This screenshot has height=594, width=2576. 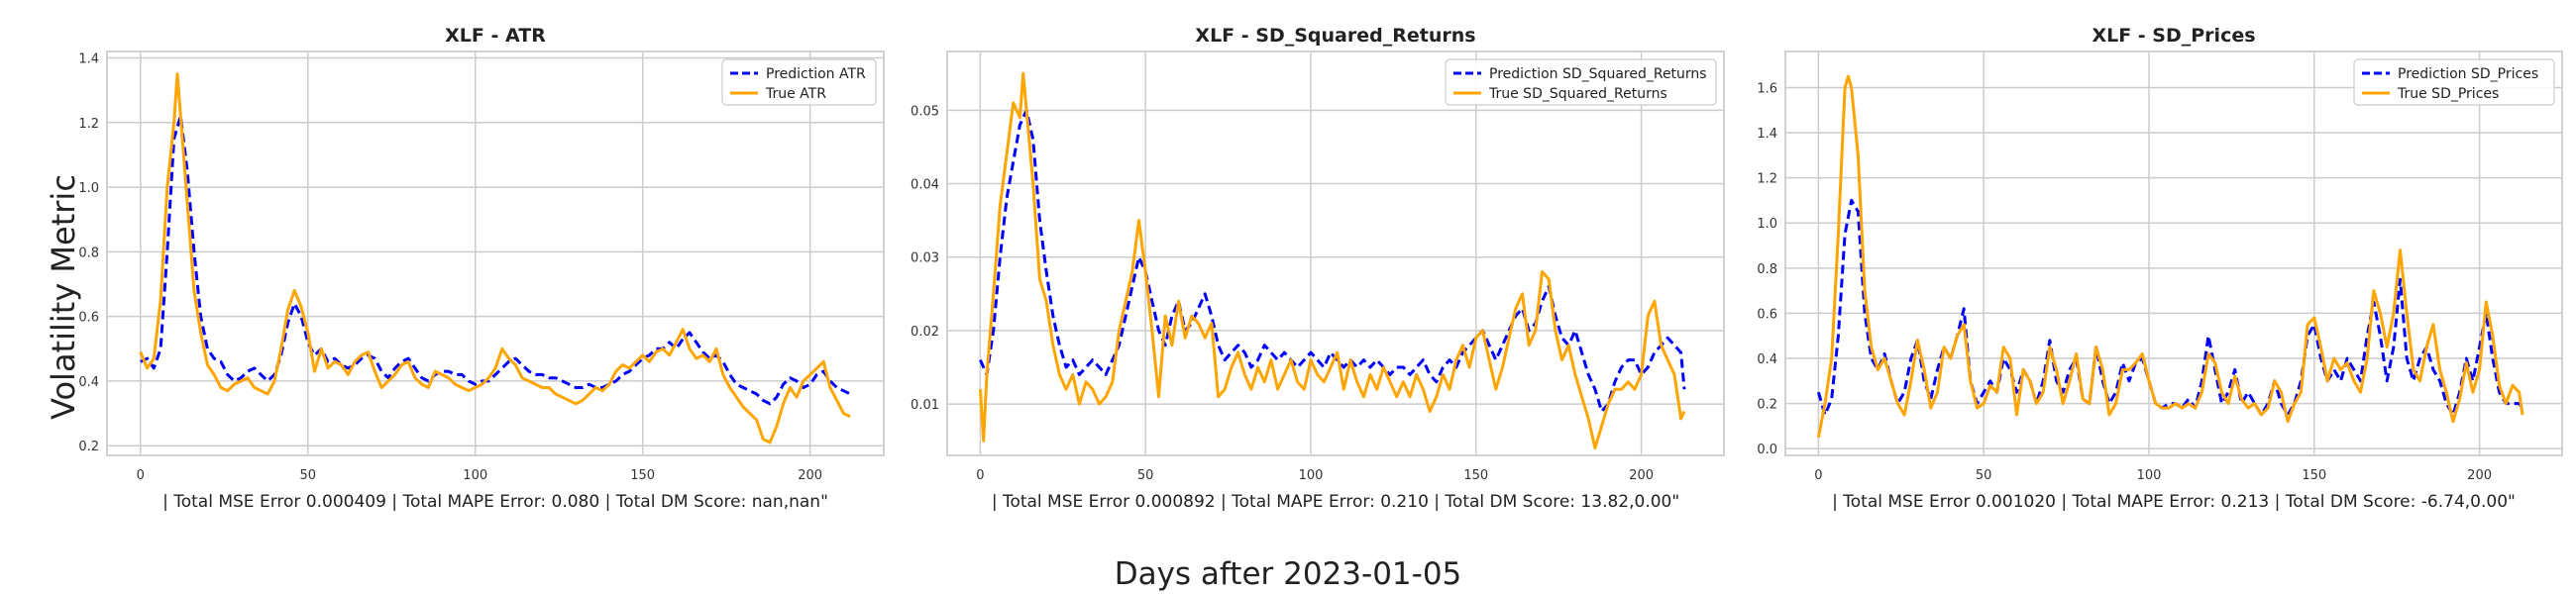 What do you see at coordinates (925, 332) in the screenshot?
I see `y-tick-label: 0.02` at bounding box center [925, 332].